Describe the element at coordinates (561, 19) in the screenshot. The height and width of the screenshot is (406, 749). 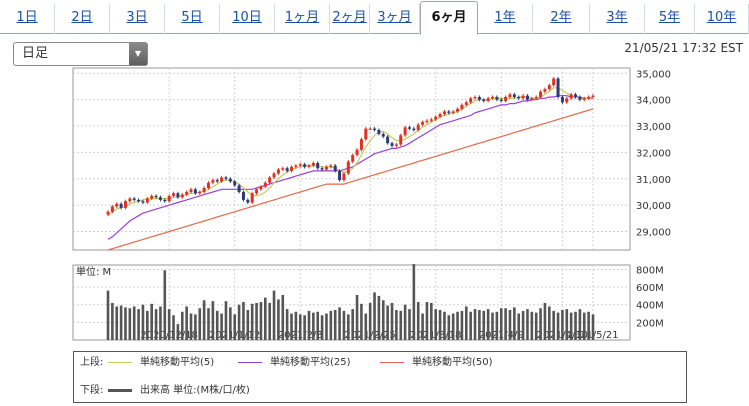
I see `tab-period-10: 2年` at that location.